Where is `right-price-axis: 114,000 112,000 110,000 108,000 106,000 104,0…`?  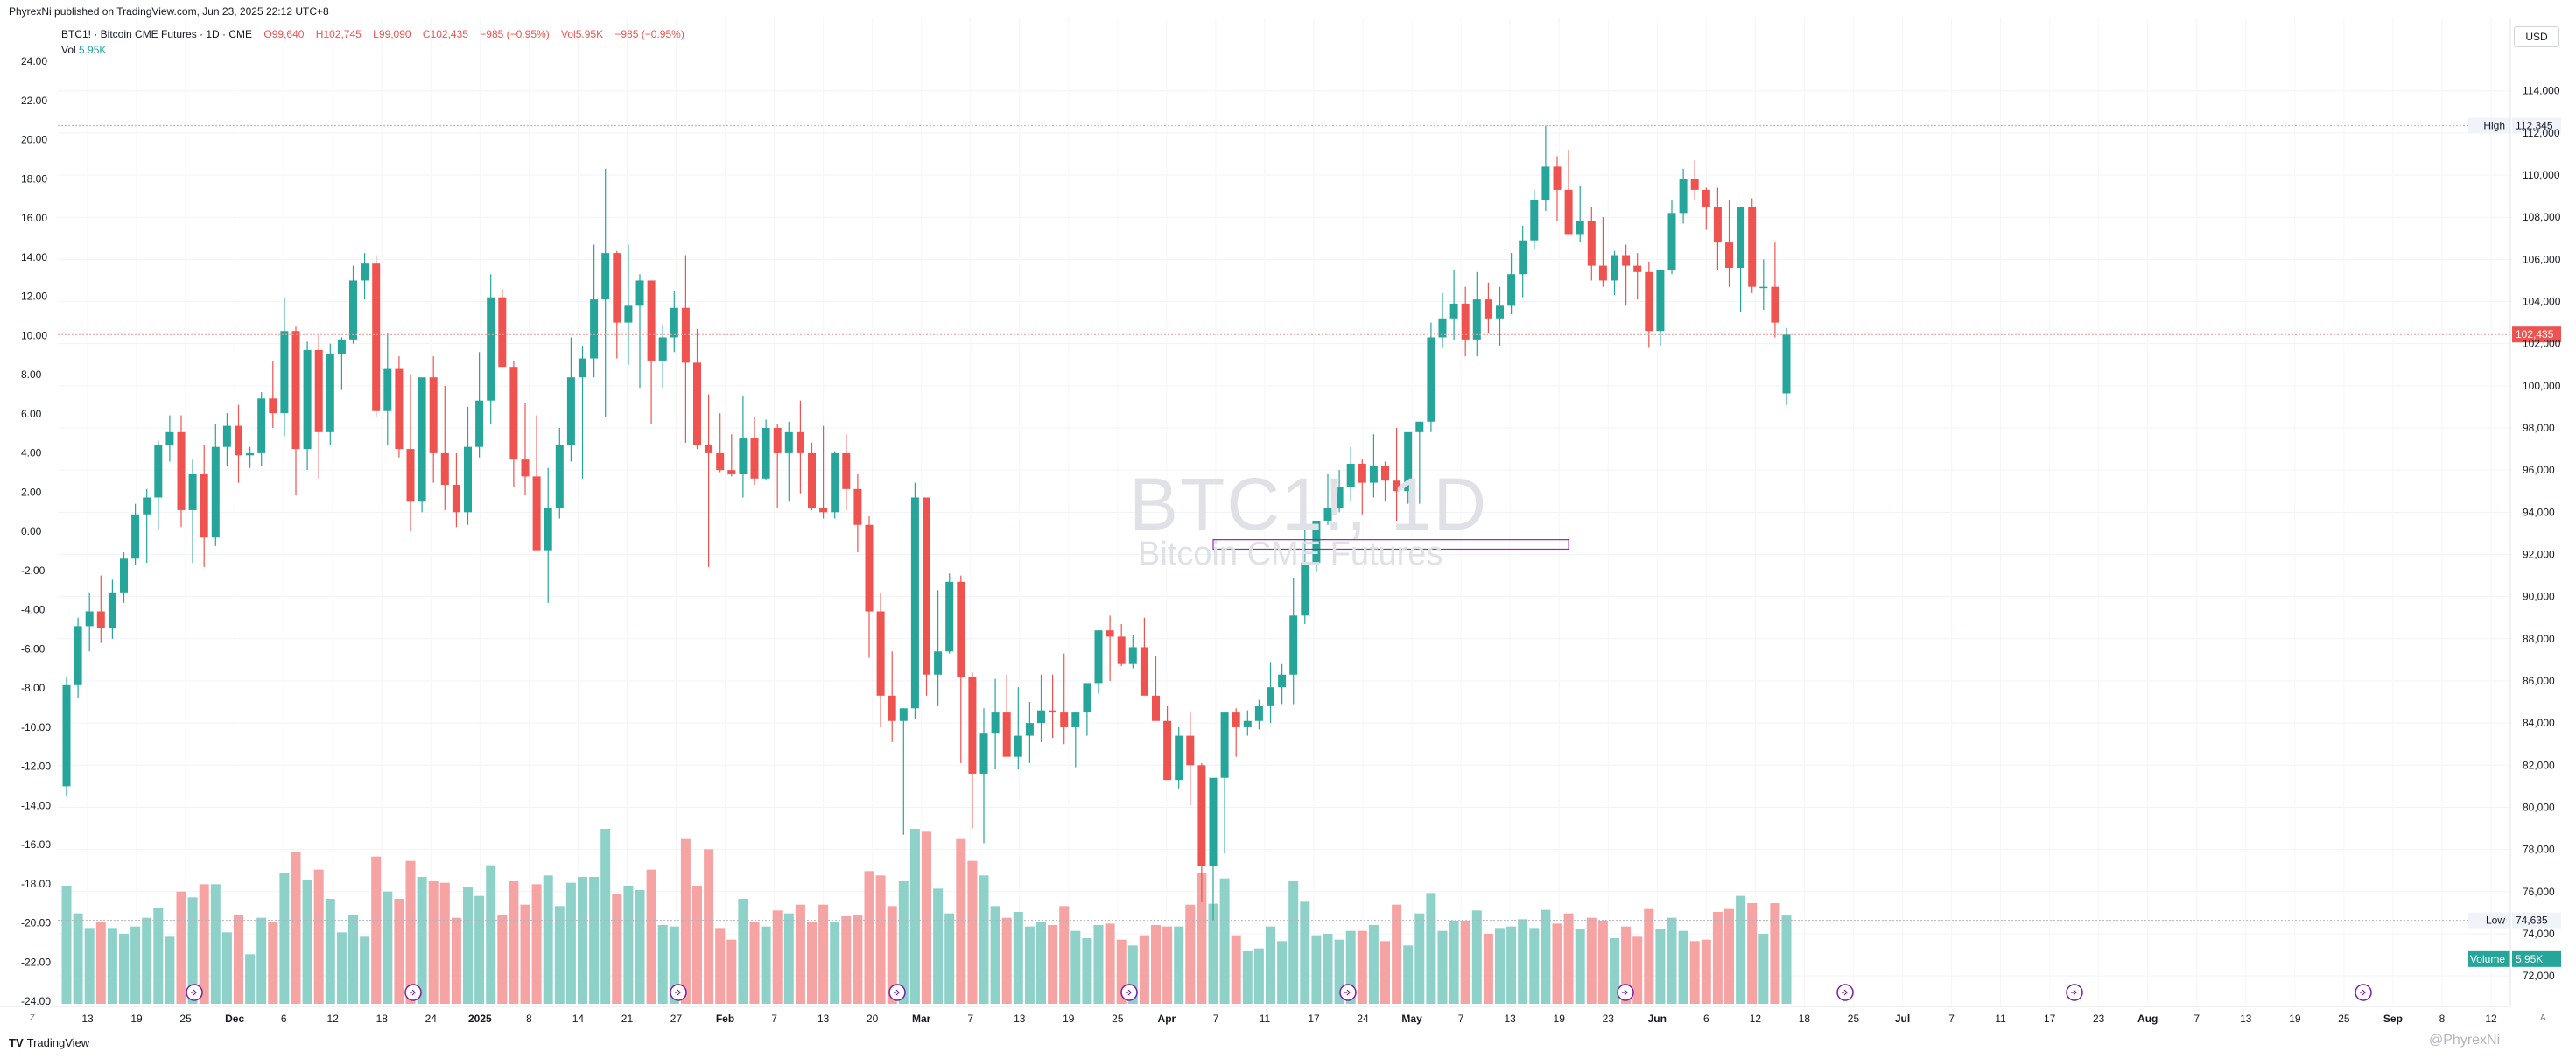
right-price-axis: 114,000 112,000 110,000 108,000 106,000 104,0… is located at coordinates (2535, 512).